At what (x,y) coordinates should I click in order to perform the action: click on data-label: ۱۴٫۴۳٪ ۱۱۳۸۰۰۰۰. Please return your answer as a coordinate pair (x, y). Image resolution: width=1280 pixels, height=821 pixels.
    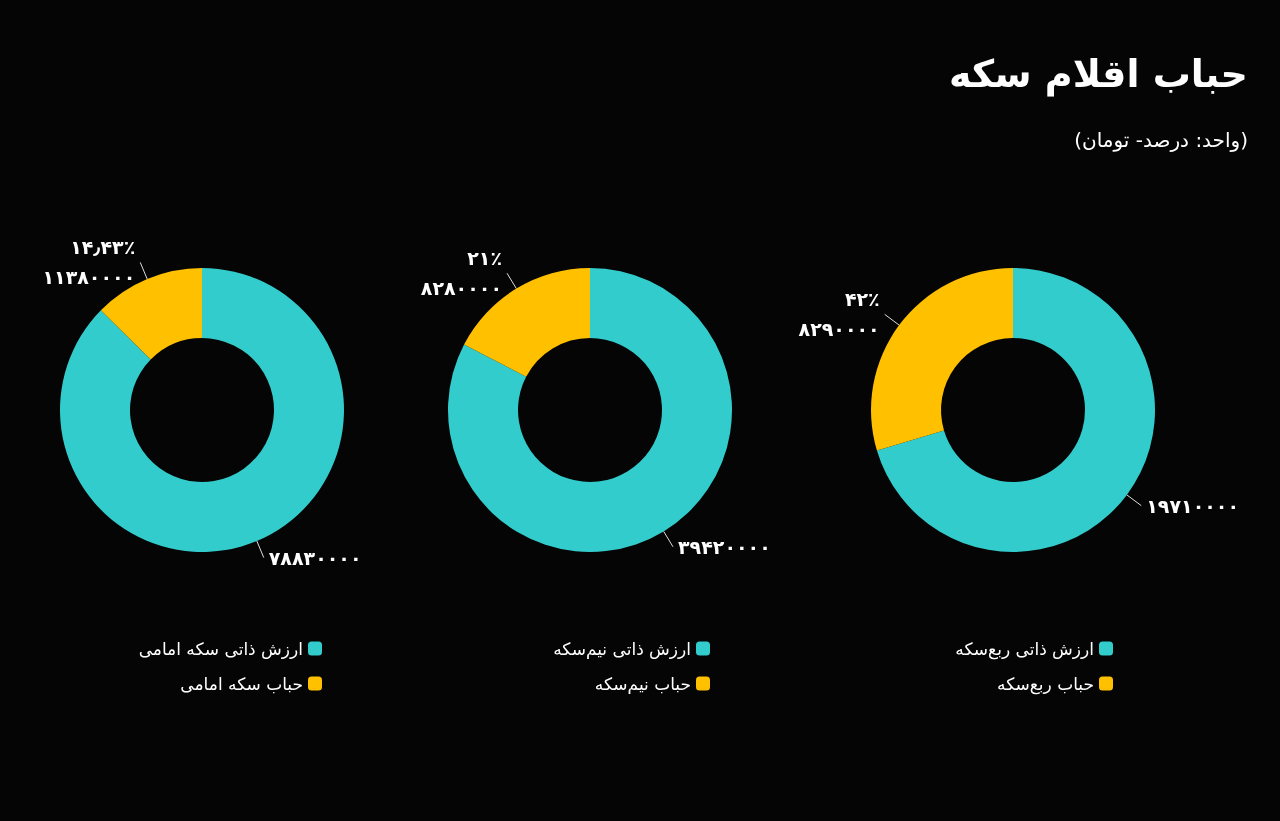
    Looking at the image, I should click on (89, 262).